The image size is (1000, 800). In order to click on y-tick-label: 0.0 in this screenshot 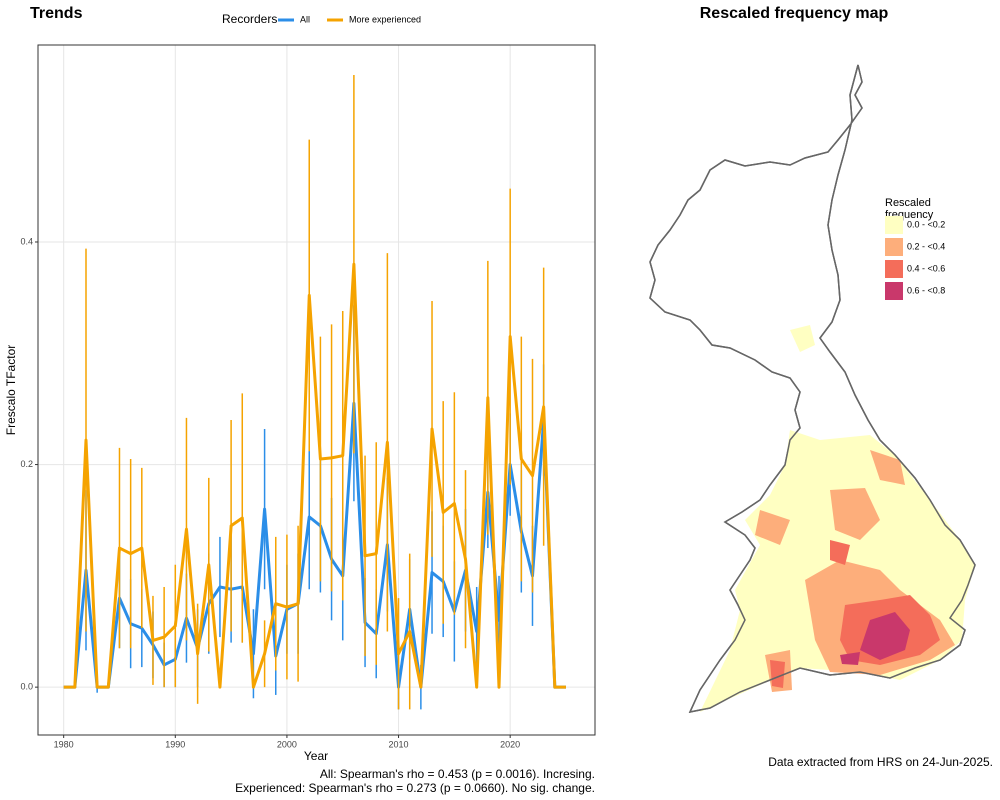, I will do `click(26, 687)`.